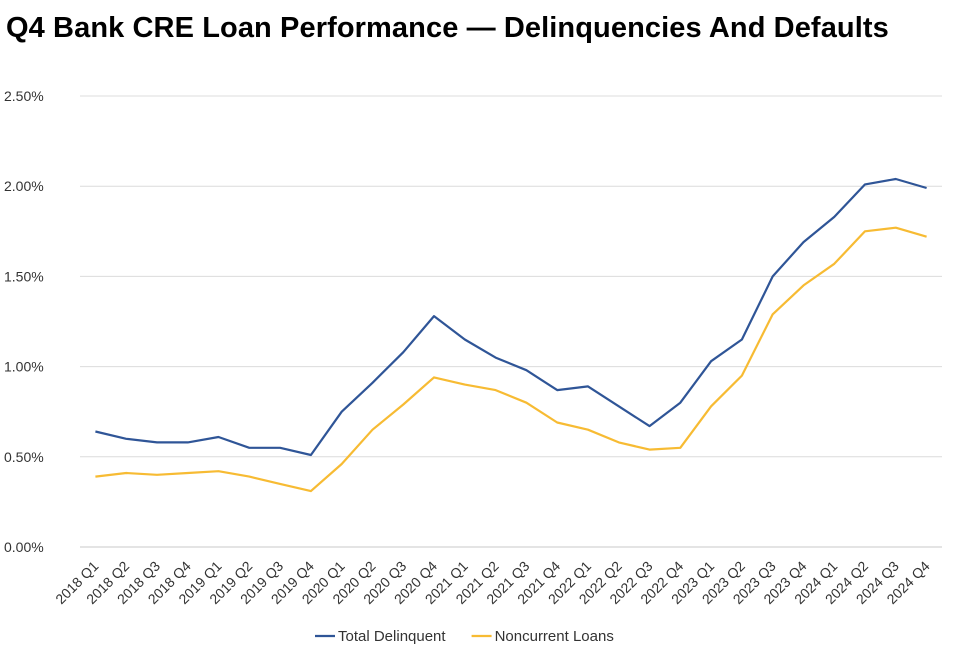 The image size is (960, 654). What do you see at coordinates (464, 636) in the screenshot?
I see `legend: Total Delinquent Noncurrent Loans` at bounding box center [464, 636].